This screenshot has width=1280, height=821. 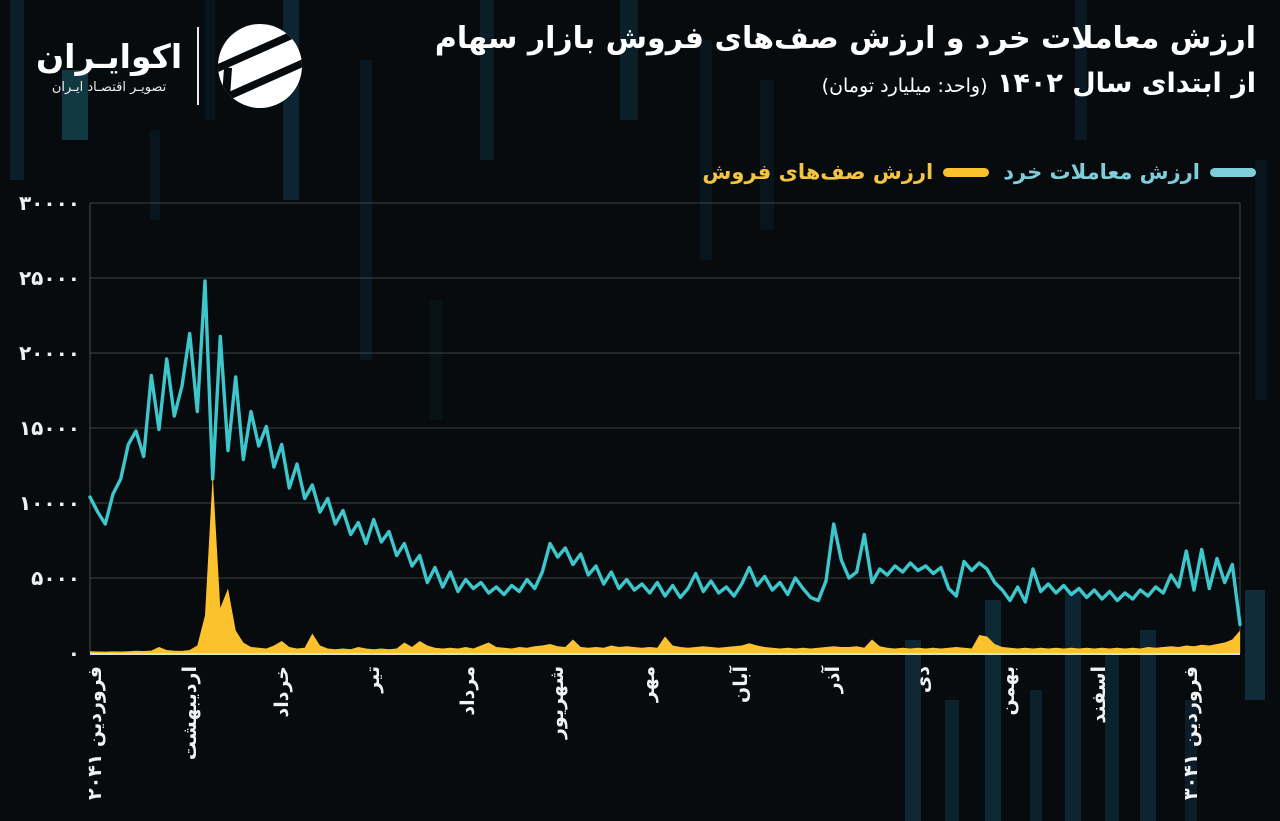 What do you see at coordinates (372, 679) in the screenshot?
I see `x-tick-label: تیر` at bounding box center [372, 679].